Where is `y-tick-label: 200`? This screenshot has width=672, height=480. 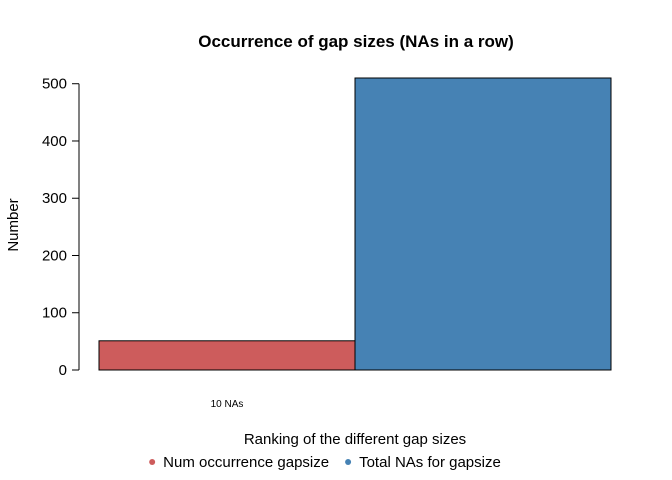 y-tick-label: 200 is located at coordinates (54, 255).